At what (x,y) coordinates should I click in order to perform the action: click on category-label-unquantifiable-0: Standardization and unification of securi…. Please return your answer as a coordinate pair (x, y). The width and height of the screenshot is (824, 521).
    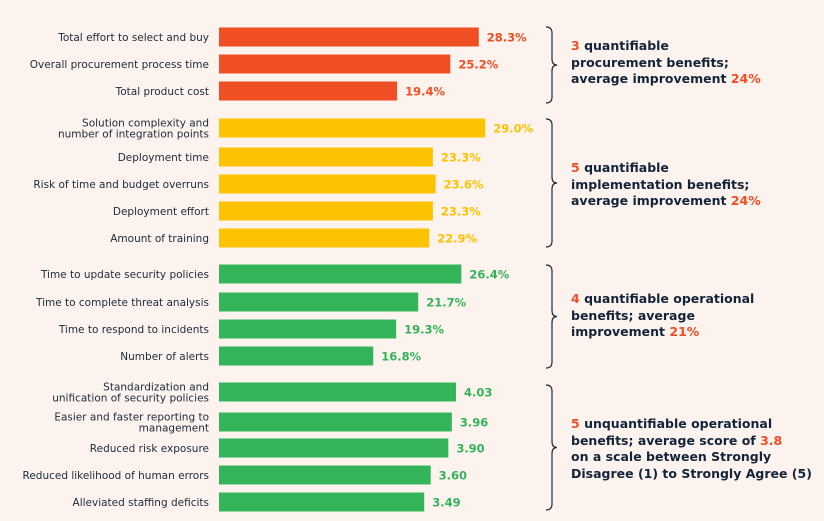
    Looking at the image, I should click on (130, 393).